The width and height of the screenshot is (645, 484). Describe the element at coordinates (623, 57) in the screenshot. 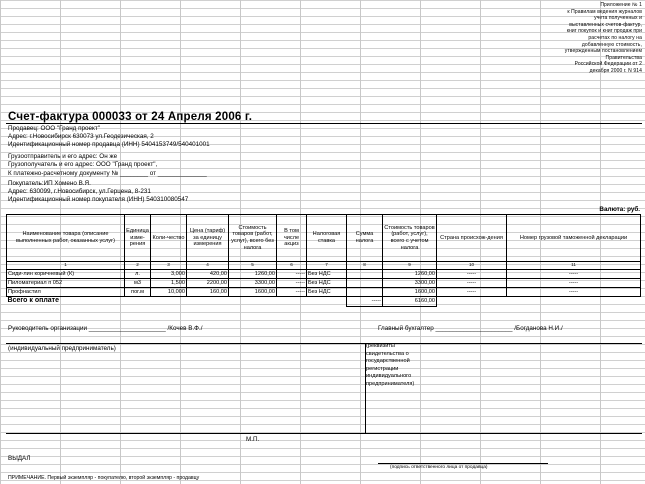

I see `appendix-line: Правительства` at that location.